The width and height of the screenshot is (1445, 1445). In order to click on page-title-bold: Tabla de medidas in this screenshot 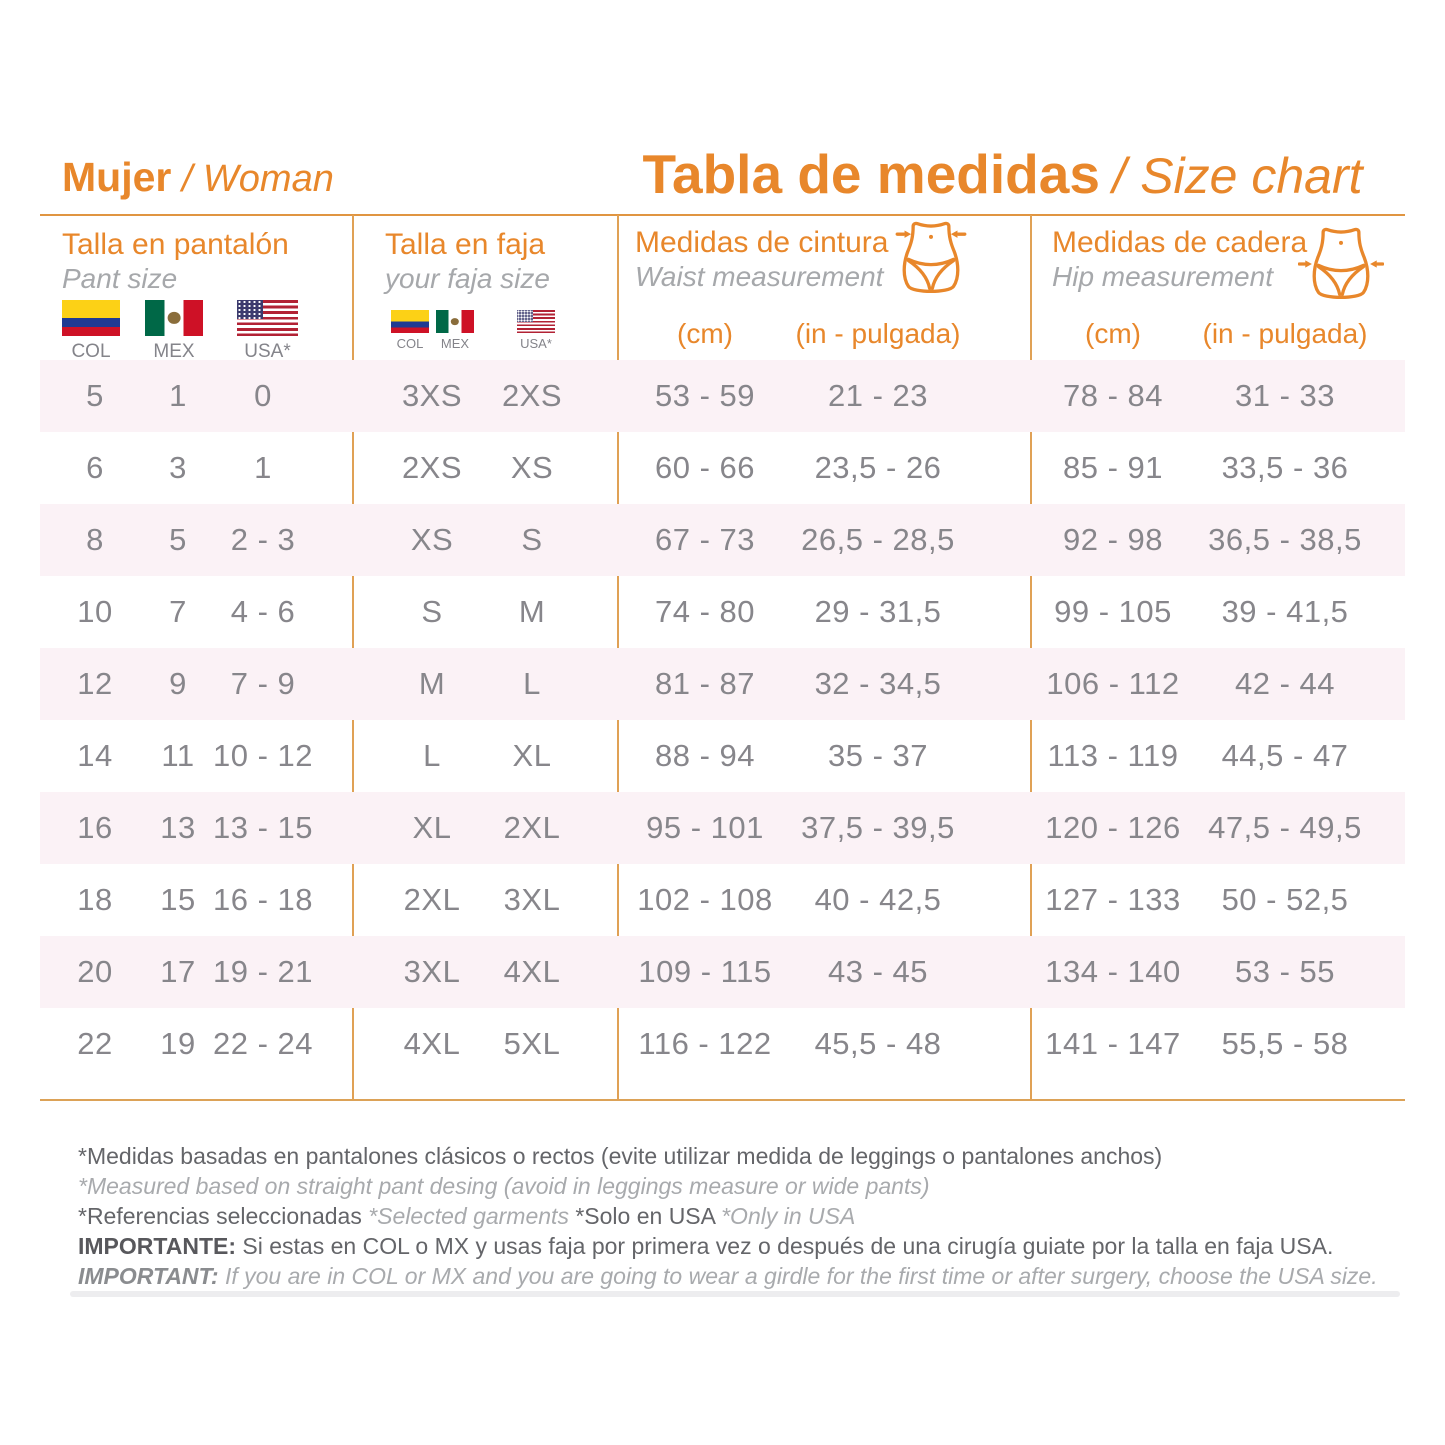, I will do `click(871, 174)`.